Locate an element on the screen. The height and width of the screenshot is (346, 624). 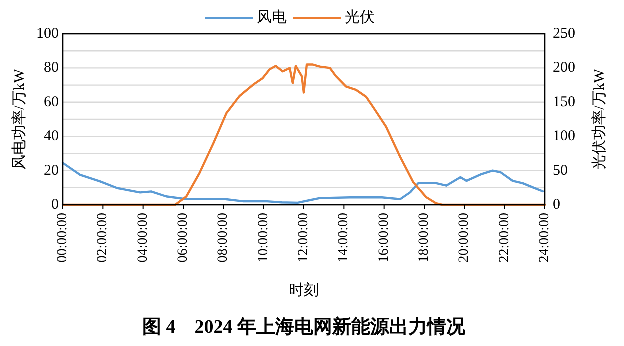
y-tick-label: 40 is located at coordinates (51, 136).